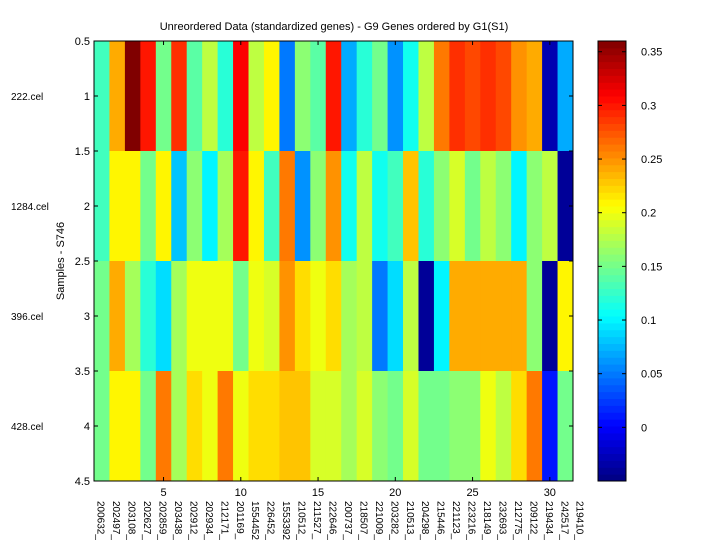 The width and height of the screenshot is (720, 540). Describe the element at coordinates (347, 520) in the screenshot. I see `column-label: 200737_` at that location.